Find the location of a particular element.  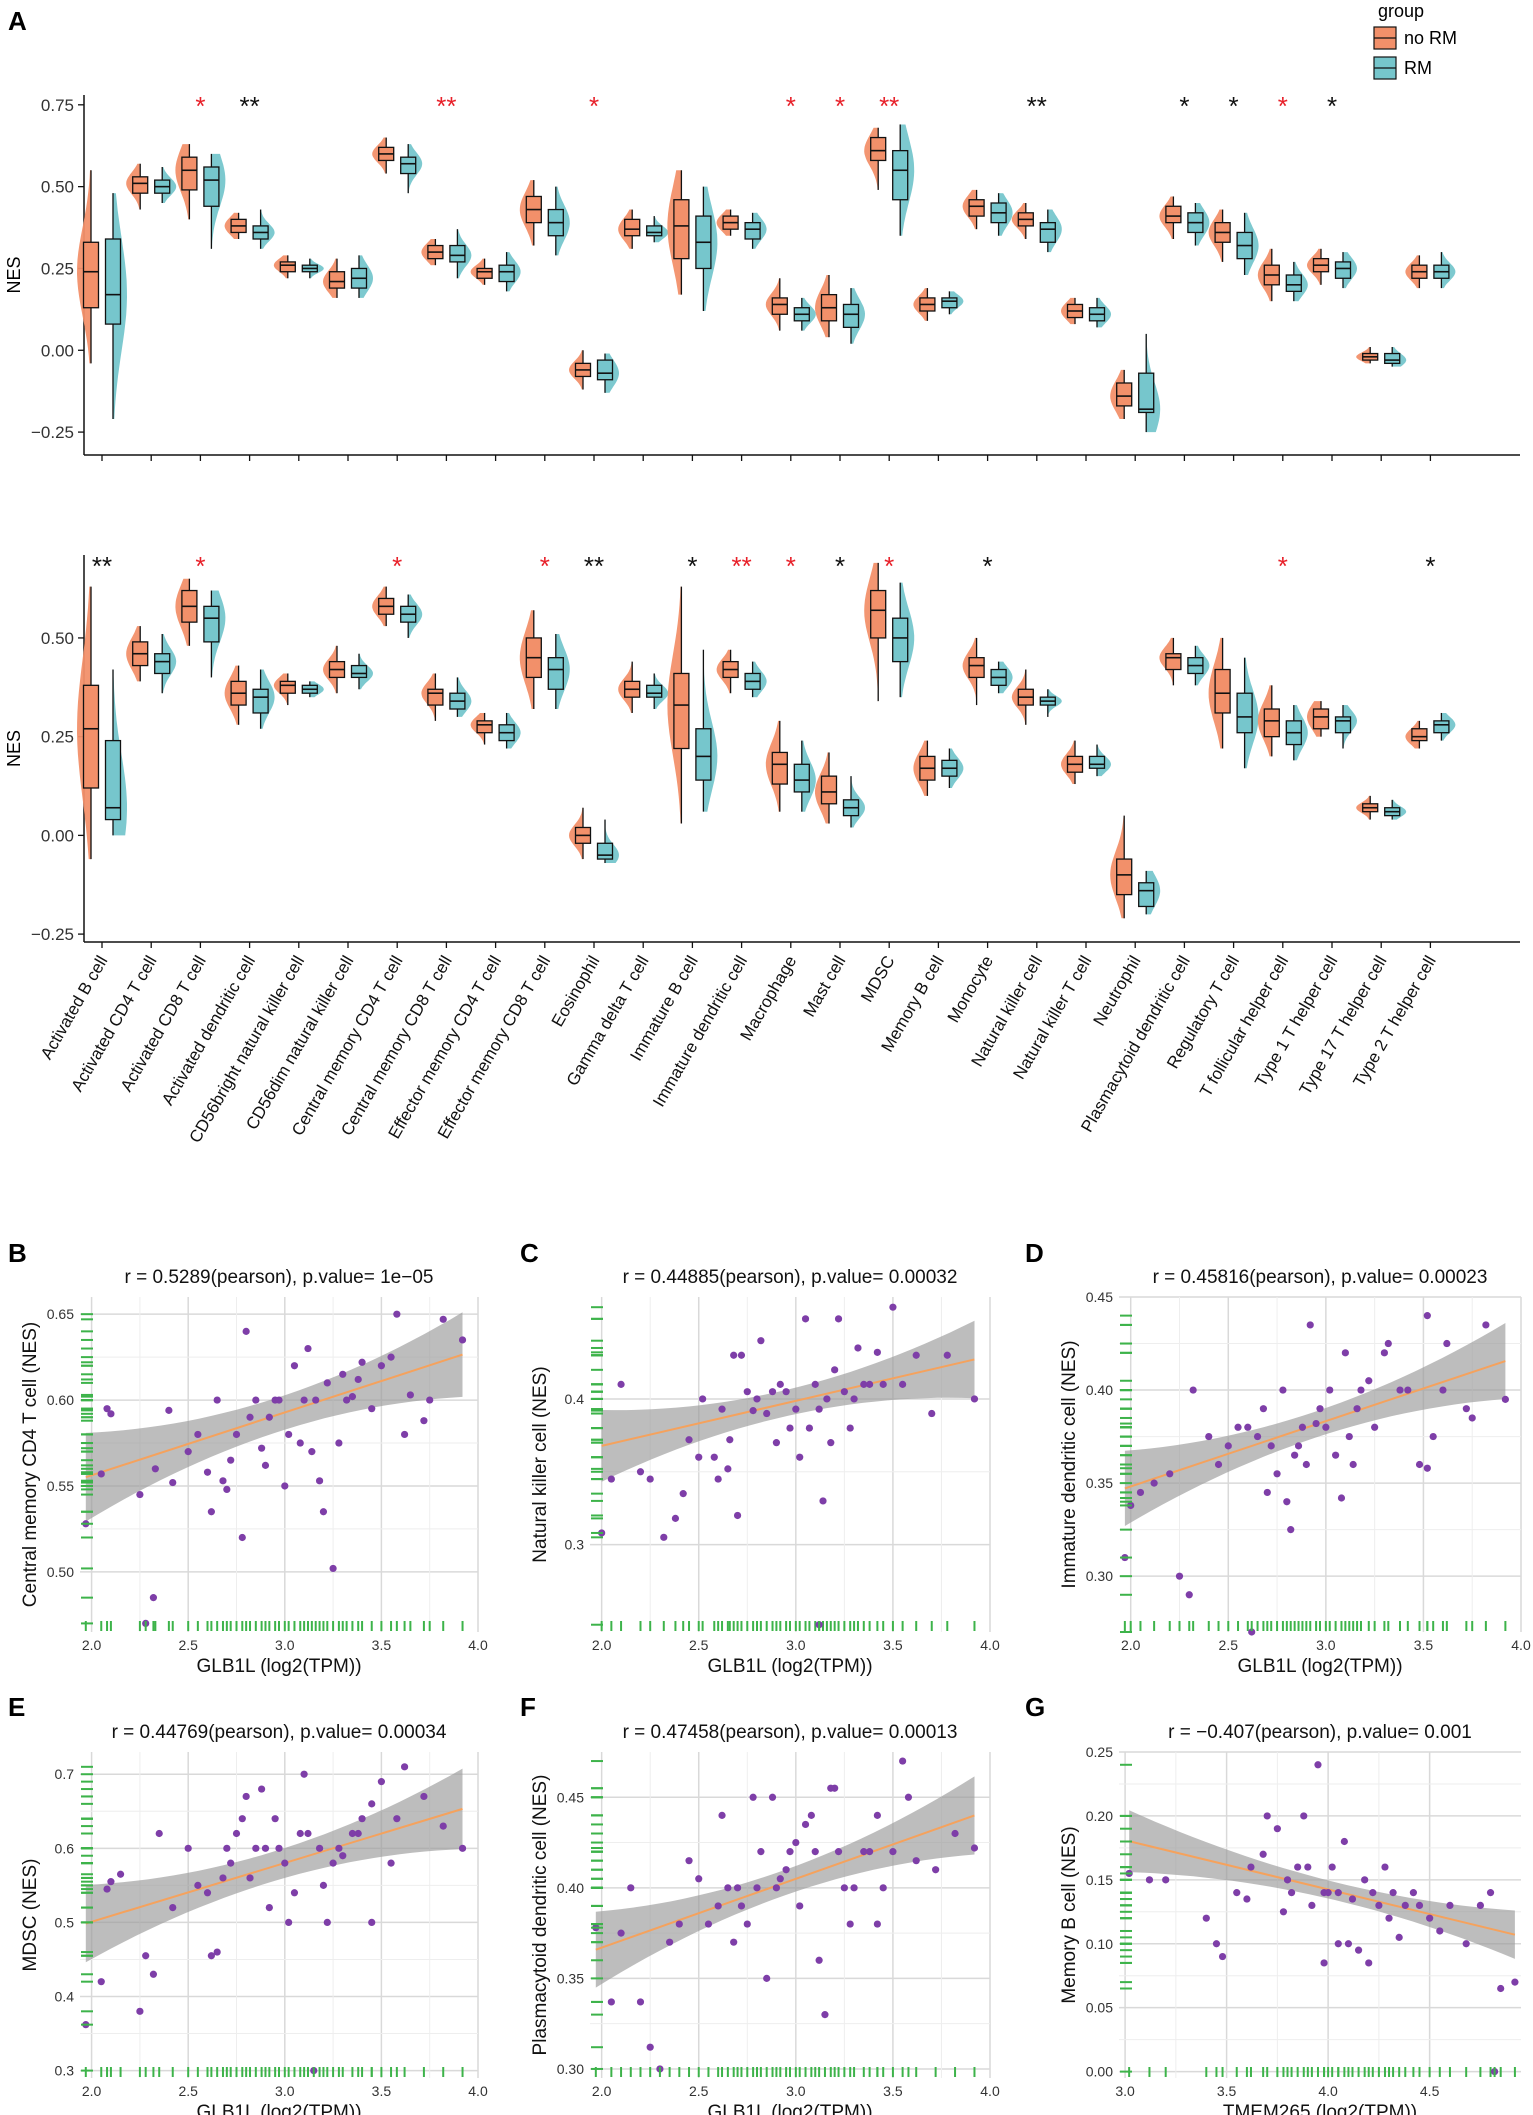

a-bottom-y-tick-label: 0.00 is located at coordinates (57, 835).